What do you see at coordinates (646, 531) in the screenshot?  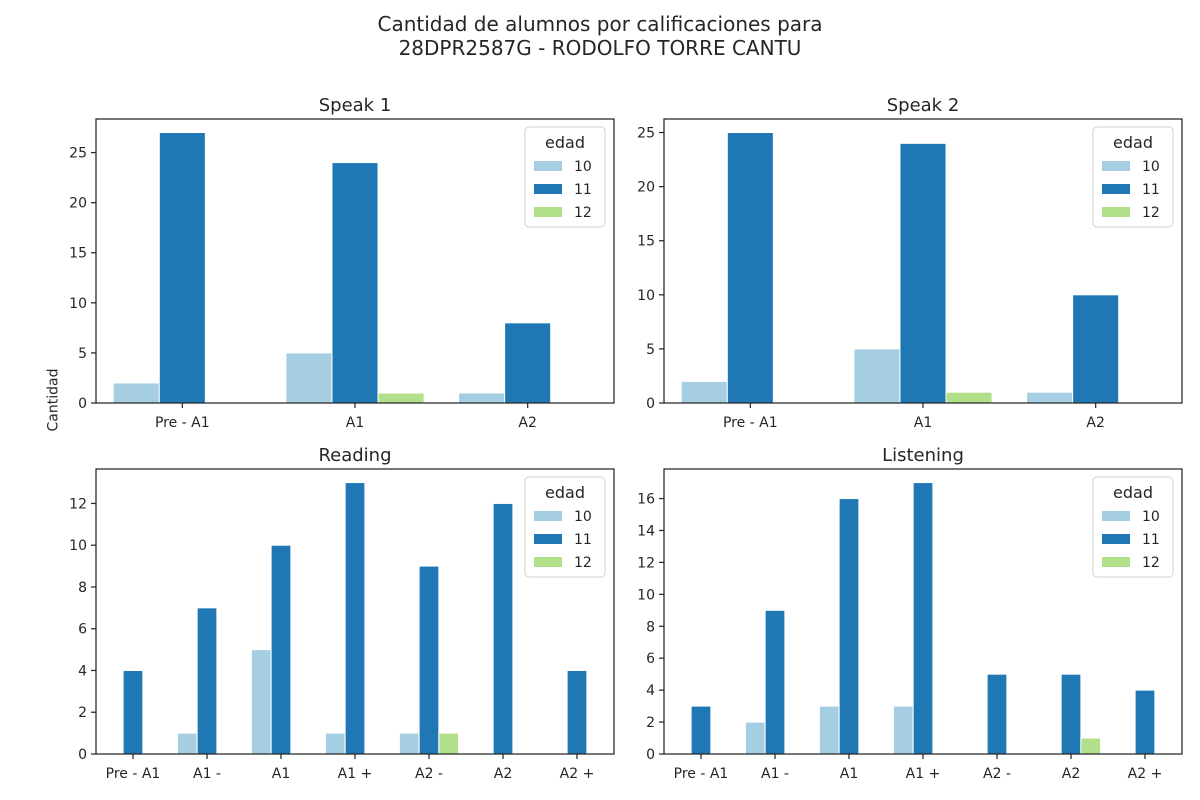 I see `y-tick-label: 14` at bounding box center [646, 531].